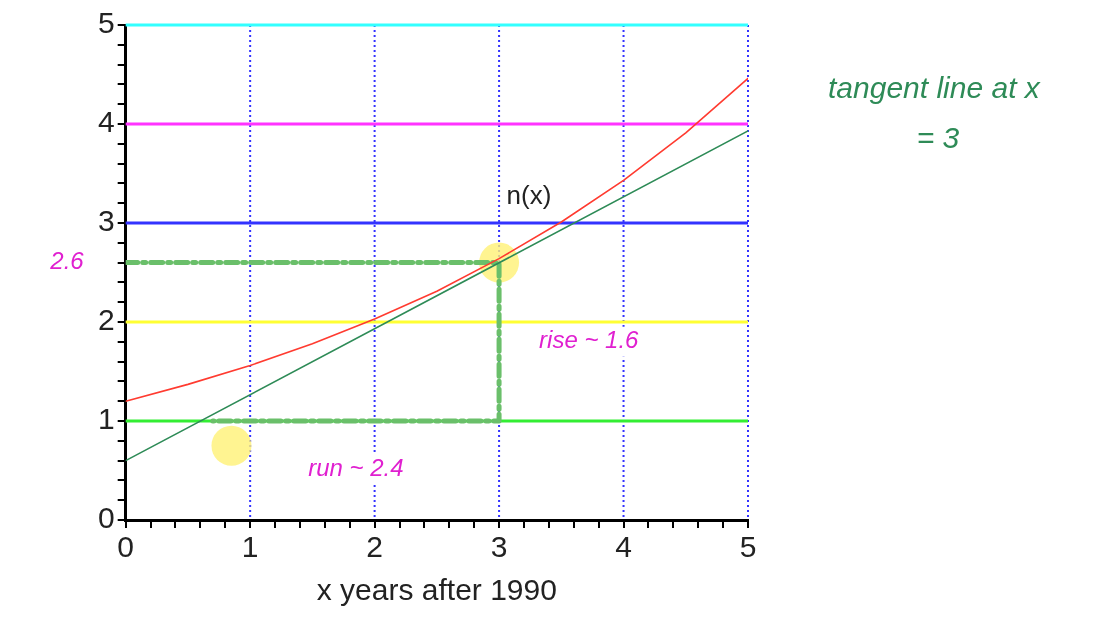 The width and height of the screenshot is (1108, 624). Describe the element at coordinates (67, 261) in the screenshot. I see `annotation: 2.6` at that location.